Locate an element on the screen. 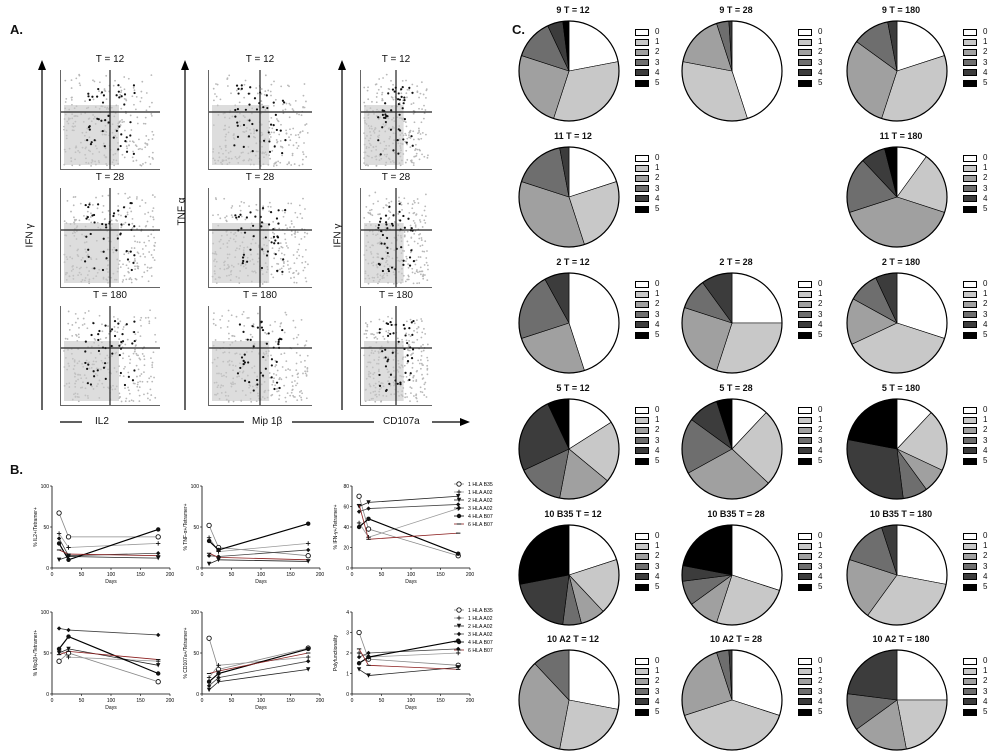 The height and width of the screenshot is (756, 1002). y-tick-label: 2 is located at coordinates (347, 654).